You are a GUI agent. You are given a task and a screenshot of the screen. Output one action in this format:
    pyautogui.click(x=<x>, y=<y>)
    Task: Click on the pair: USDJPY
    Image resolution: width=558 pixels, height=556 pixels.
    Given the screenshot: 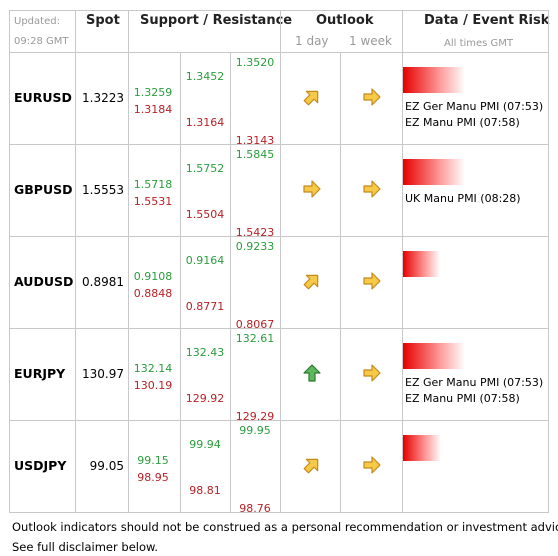 What is the action you would take?
    pyautogui.click(x=40, y=465)
    